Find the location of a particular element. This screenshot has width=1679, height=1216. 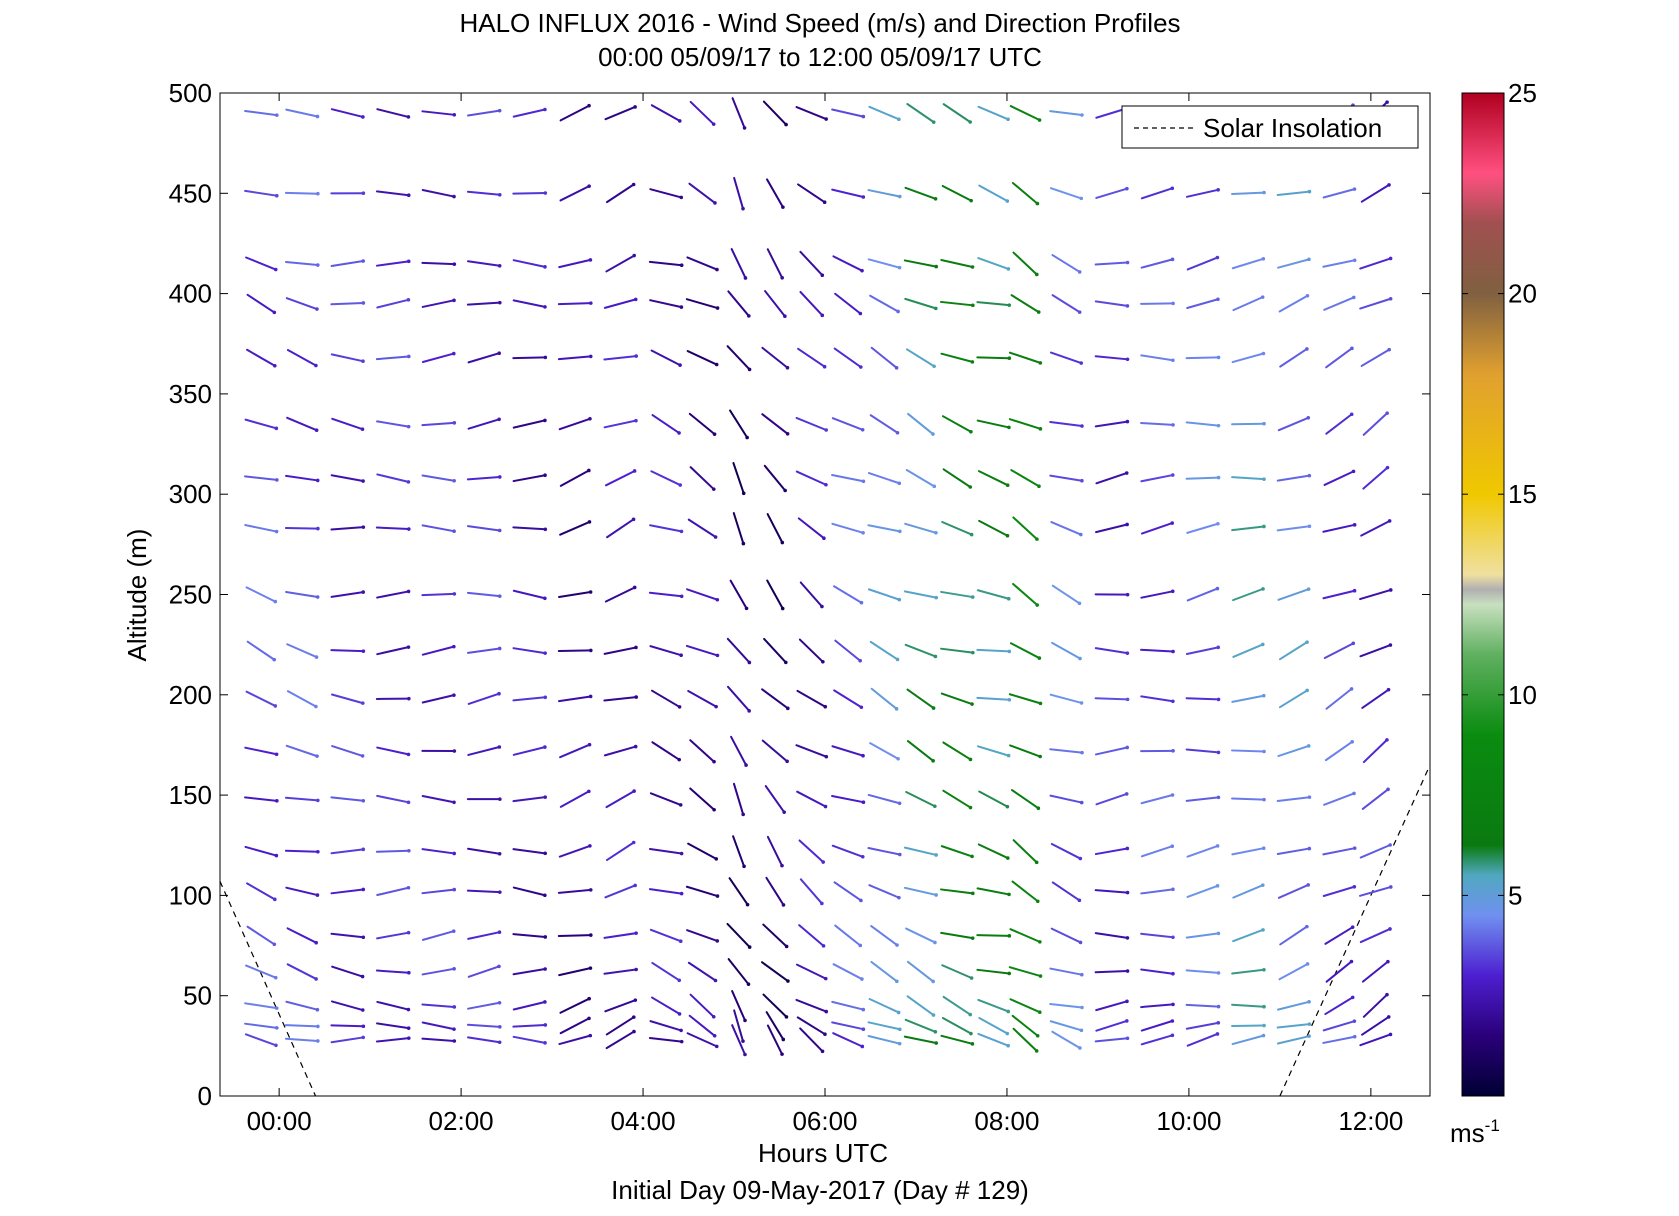

footer-label: Initial Day 09-May-2017 (Day # 129) is located at coordinates (820, 1190).